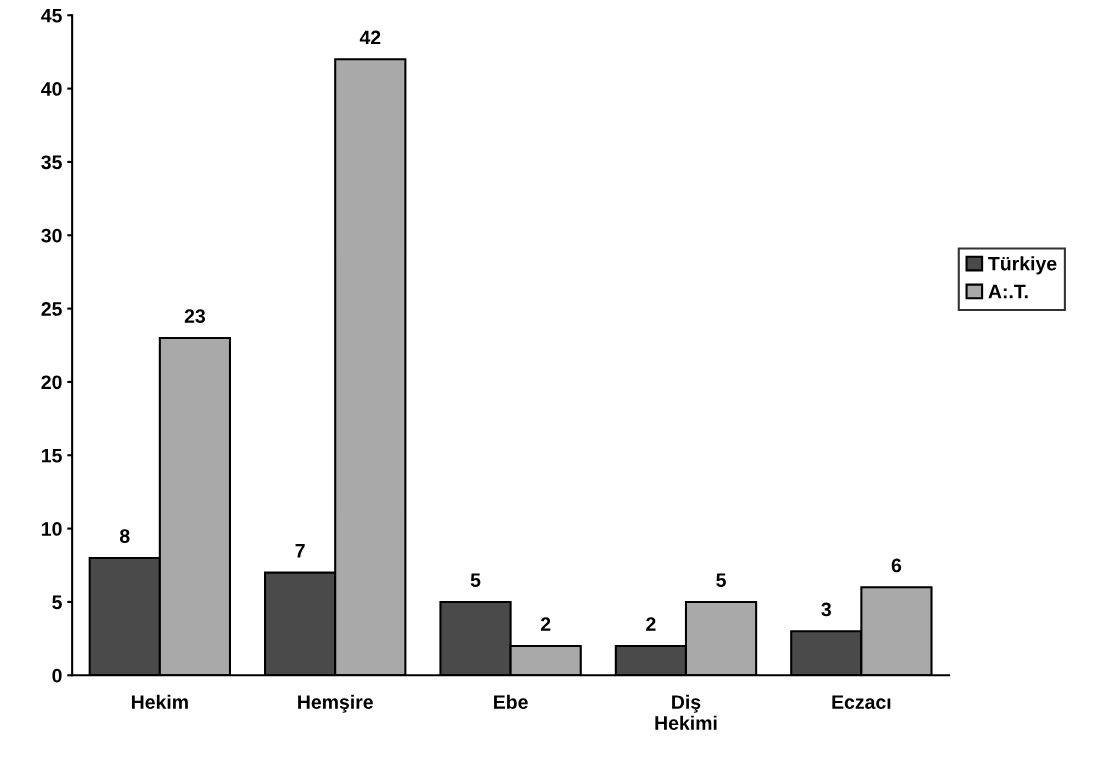 Image resolution: width=1110 pixels, height=763 pixels. Describe the element at coordinates (1008, 291) in the screenshot. I see `legend-label: A:.T.` at that location.